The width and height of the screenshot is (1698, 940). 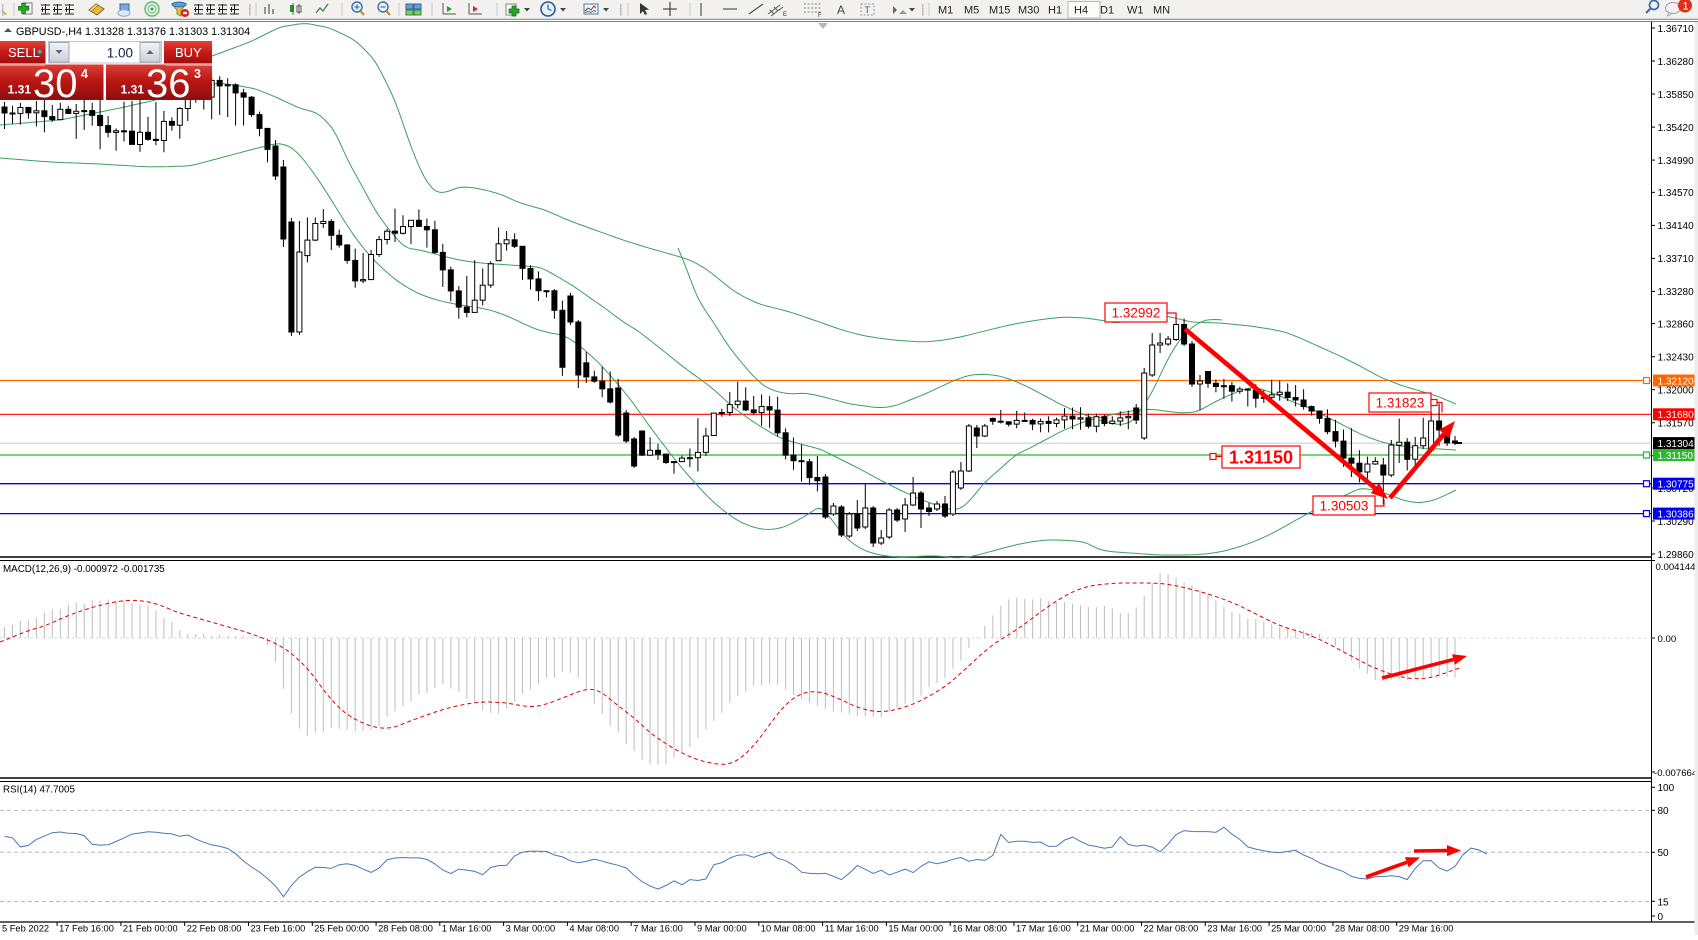 What do you see at coordinates (214, 929) in the screenshot?
I see `svg-text: 22 Feb 08:00` at bounding box center [214, 929].